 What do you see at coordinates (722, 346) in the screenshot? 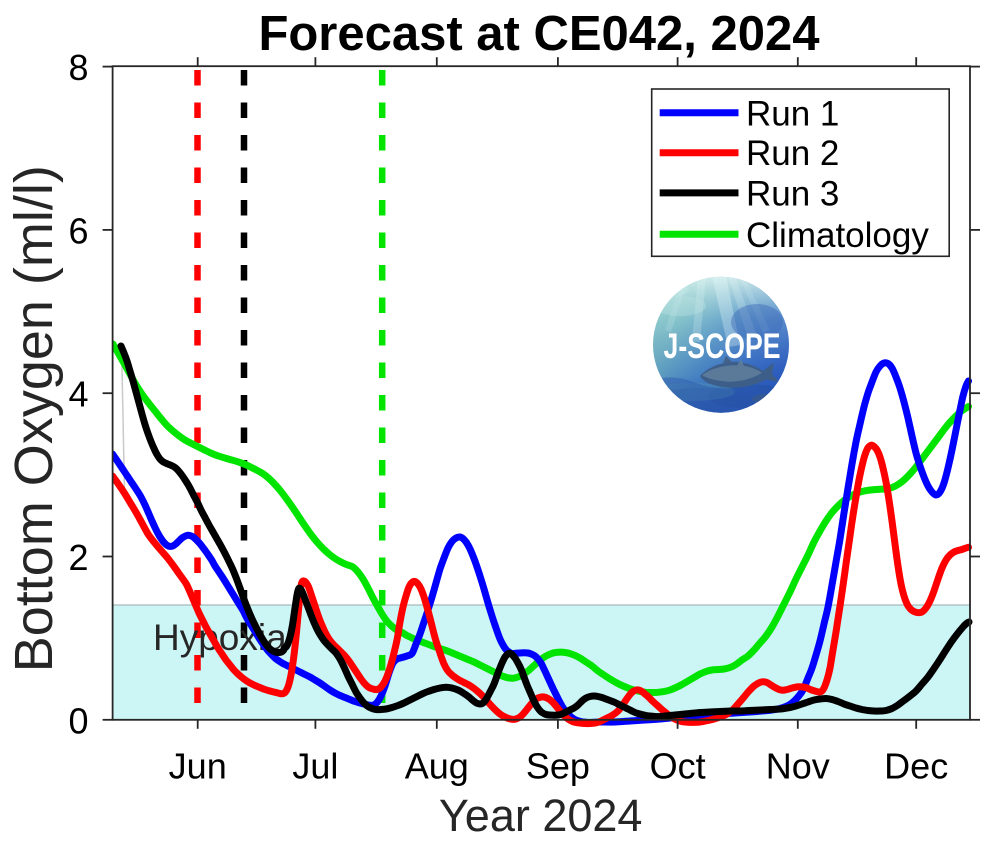
I see `svg-text: J-SCOPE` at bounding box center [722, 346].